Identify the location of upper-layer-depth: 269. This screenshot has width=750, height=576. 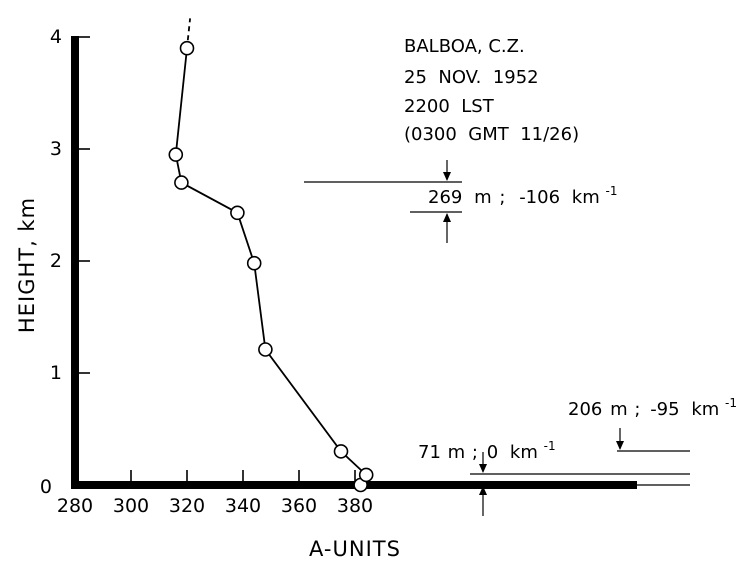
(445, 197).